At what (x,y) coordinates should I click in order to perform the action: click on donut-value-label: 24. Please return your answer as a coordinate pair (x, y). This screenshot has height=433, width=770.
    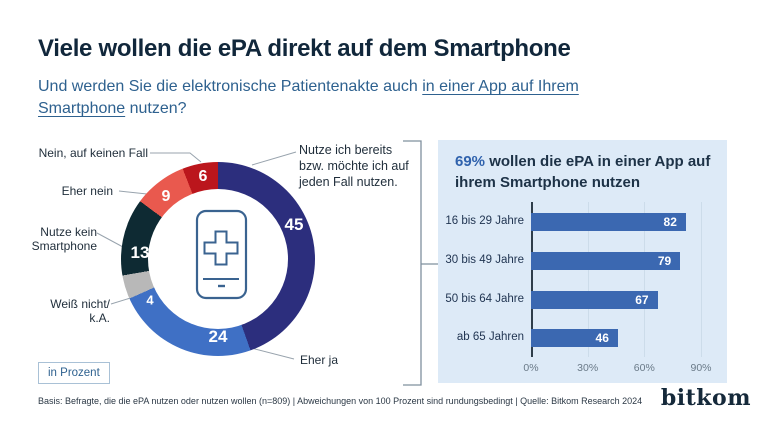
    Looking at the image, I should click on (218, 336).